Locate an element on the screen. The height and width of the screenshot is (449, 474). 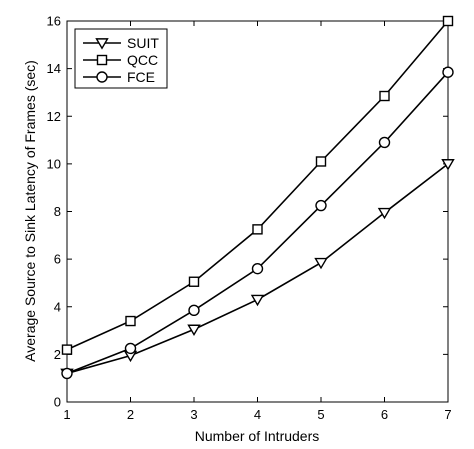
legend-box is located at coordinates (121, 58).